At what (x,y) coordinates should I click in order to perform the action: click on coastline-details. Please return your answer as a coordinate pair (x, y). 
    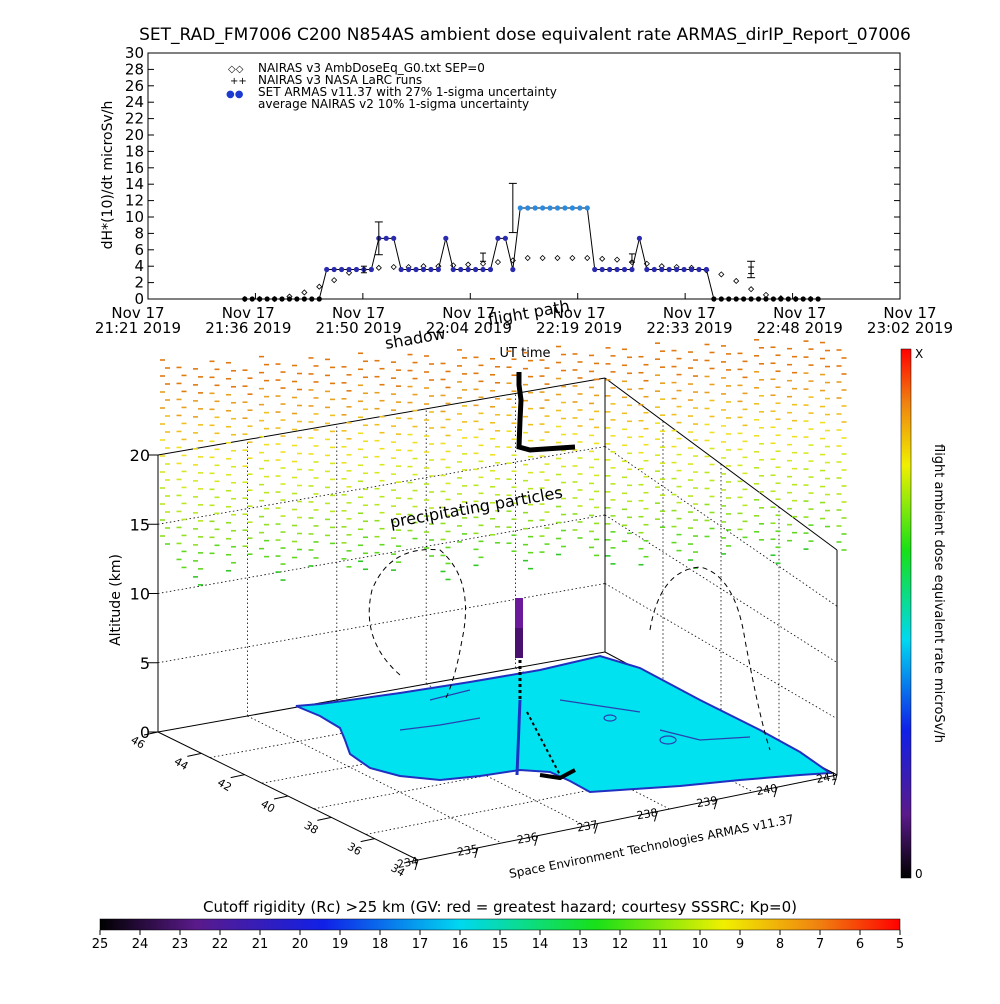
    Looking at the image, I should click on (575, 717).